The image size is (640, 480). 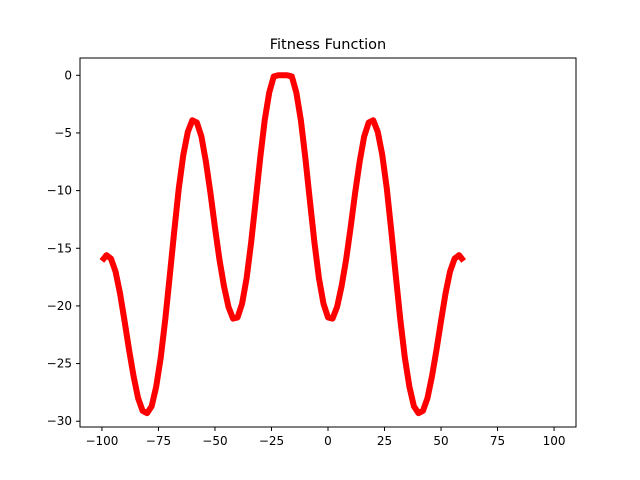 What do you see at coordinates (158, 441) in the screenshot?
I see `x-tick-label: −75` at bounding box center [158, 441].